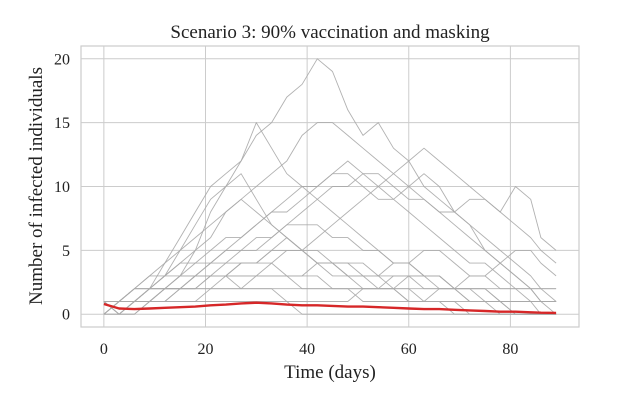 The image size is (620, 400). What do you see at coordinates (66, 251) in the screenshot?
I see `y-tick-label: 5` at bounding box center [66, 251].